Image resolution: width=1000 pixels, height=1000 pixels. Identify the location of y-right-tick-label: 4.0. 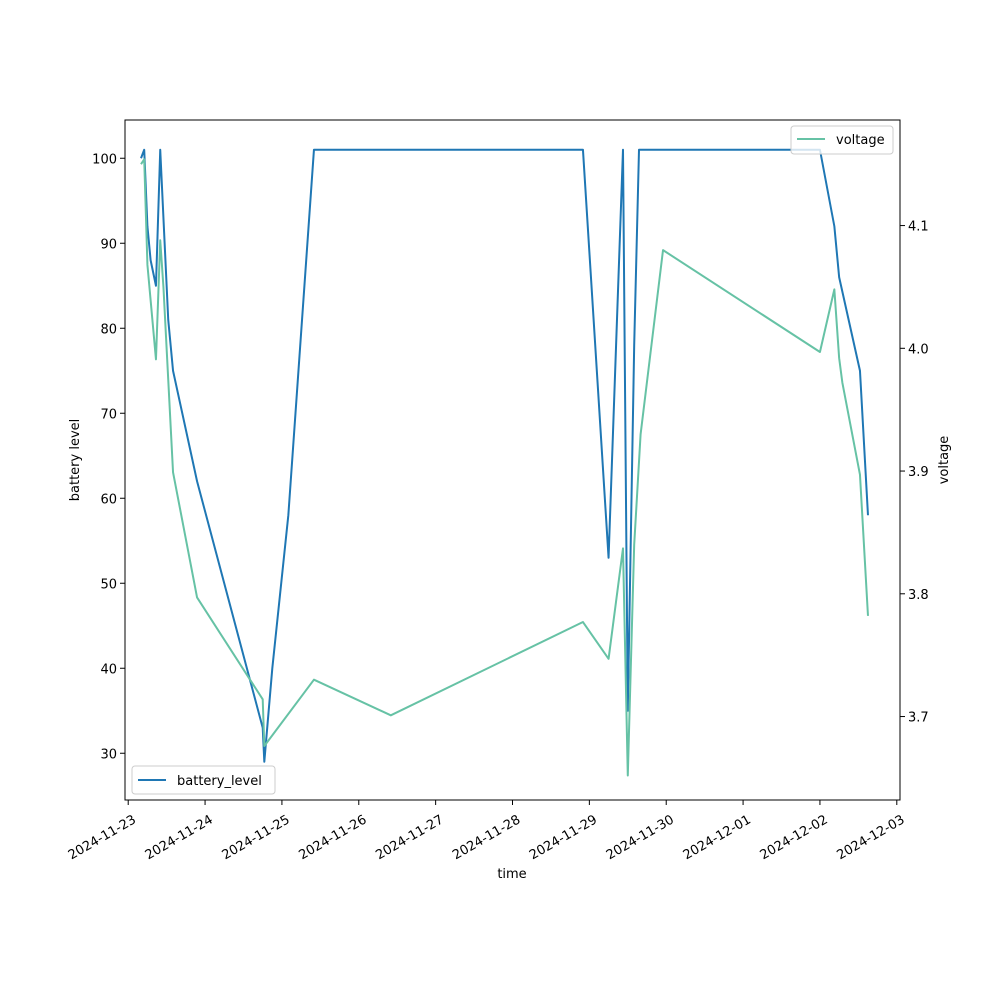
(918, 349).